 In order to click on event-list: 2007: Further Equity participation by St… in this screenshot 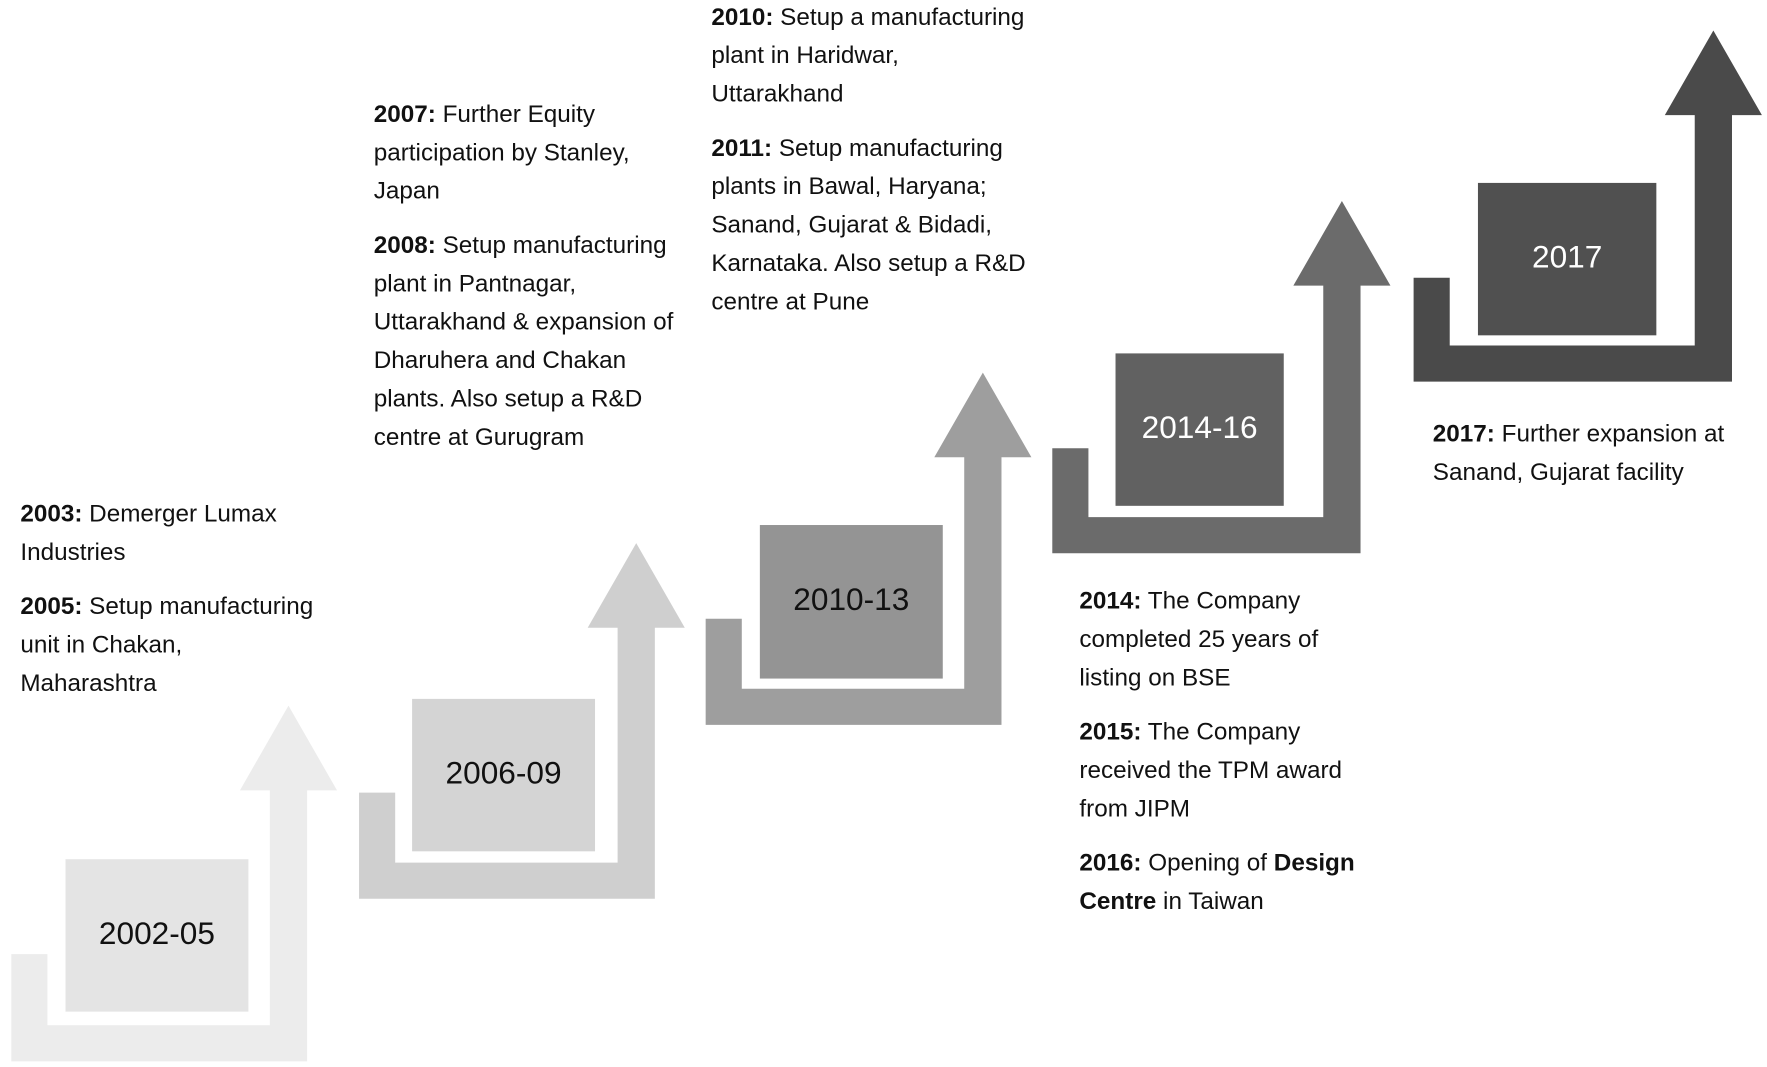, I will do `click(529, 283)`.